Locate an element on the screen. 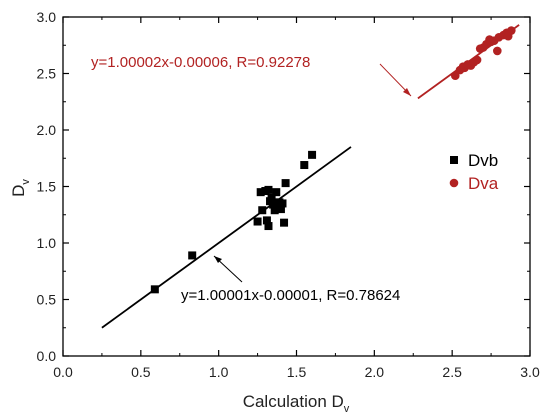  dva-arrow-head is located at coordinates (407, 92).